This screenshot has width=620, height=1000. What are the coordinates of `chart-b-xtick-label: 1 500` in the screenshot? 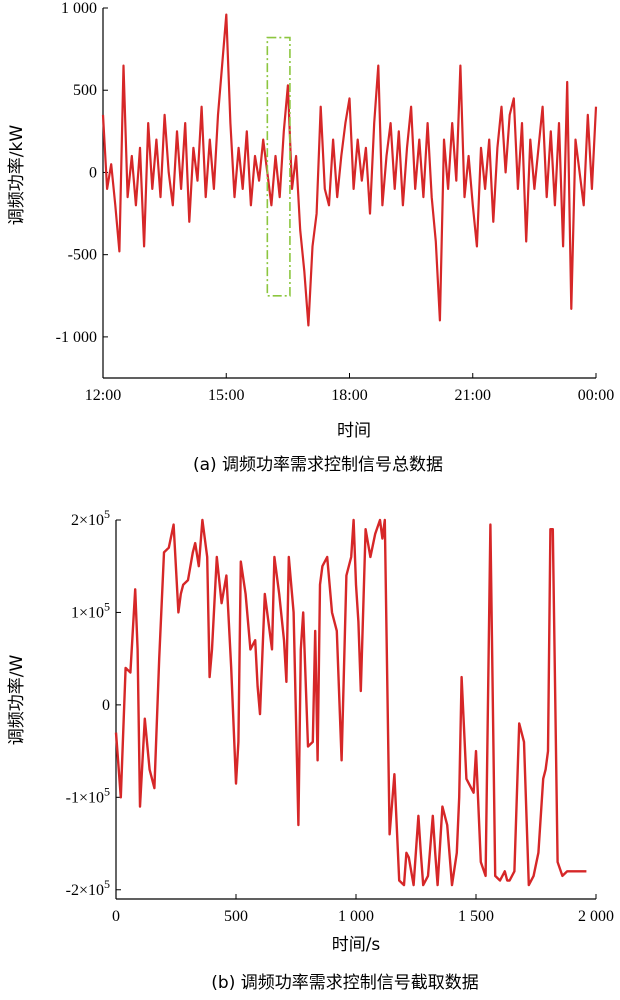 It's located at (476, 916).